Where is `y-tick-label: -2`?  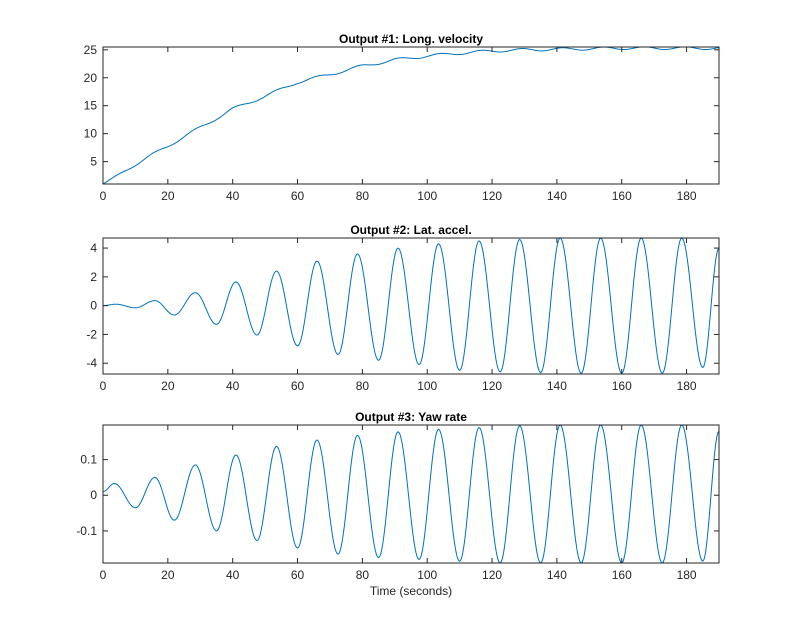
y-tick-label: -2 is located at coordinates (91, 334).